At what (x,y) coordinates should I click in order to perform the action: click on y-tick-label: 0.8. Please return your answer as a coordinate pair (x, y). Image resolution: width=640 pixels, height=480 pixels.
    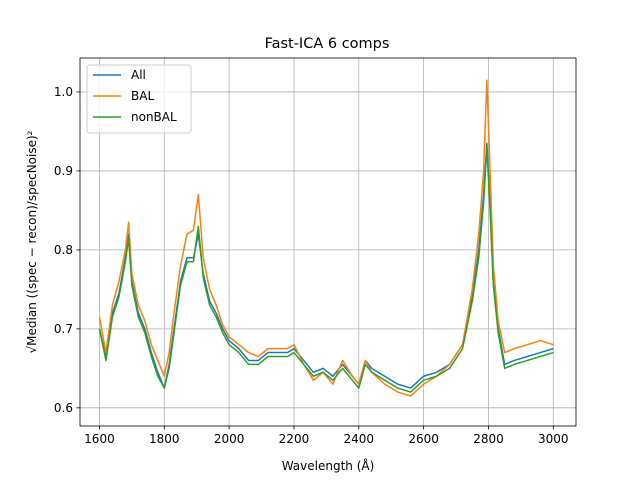
    Looking at the image, I should click on (63, 250).